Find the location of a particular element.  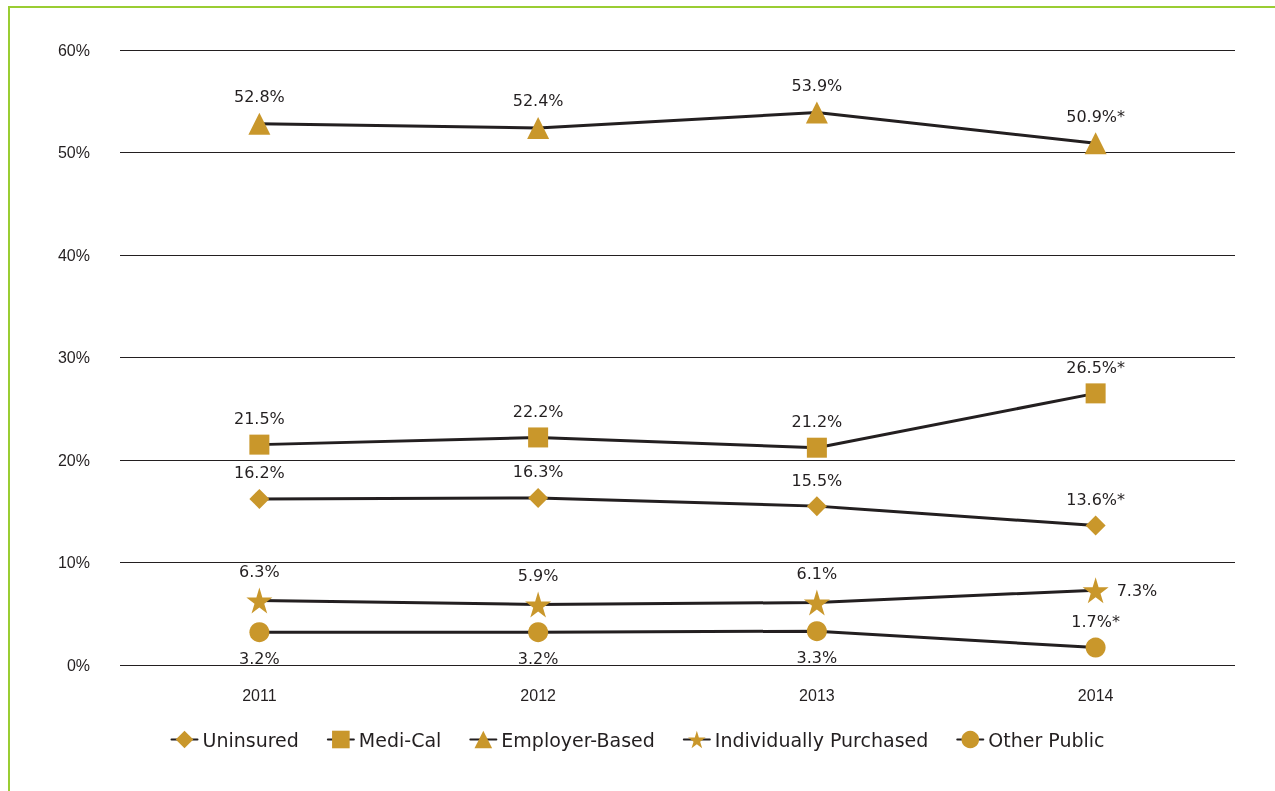

data-label: 7.3% is located at coordinates (1137, 590).